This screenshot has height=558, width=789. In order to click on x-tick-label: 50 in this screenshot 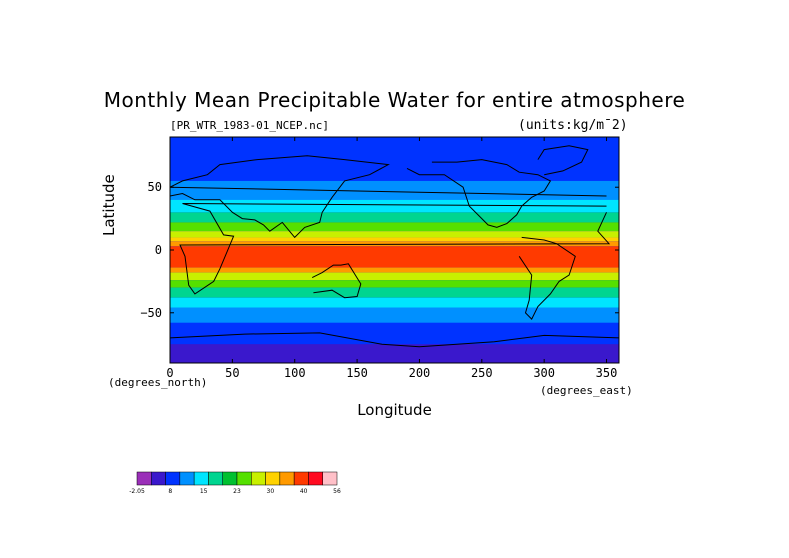, I will do `click(232, 373)`.